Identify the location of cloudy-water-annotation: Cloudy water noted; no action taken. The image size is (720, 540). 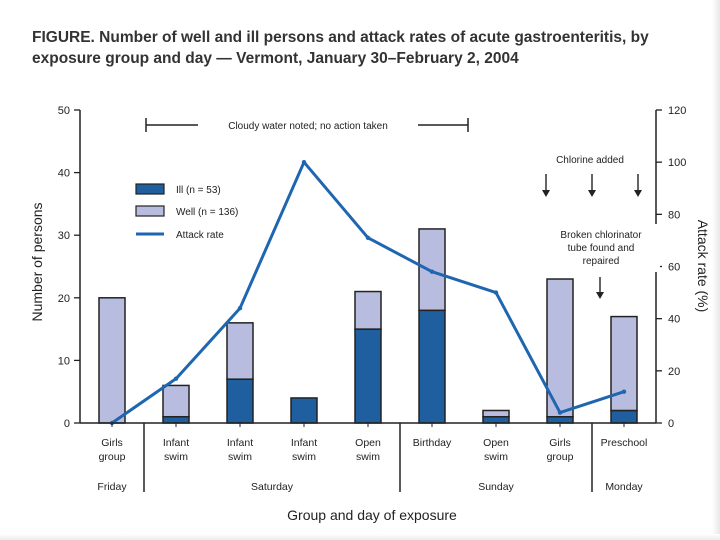
(307, 125).